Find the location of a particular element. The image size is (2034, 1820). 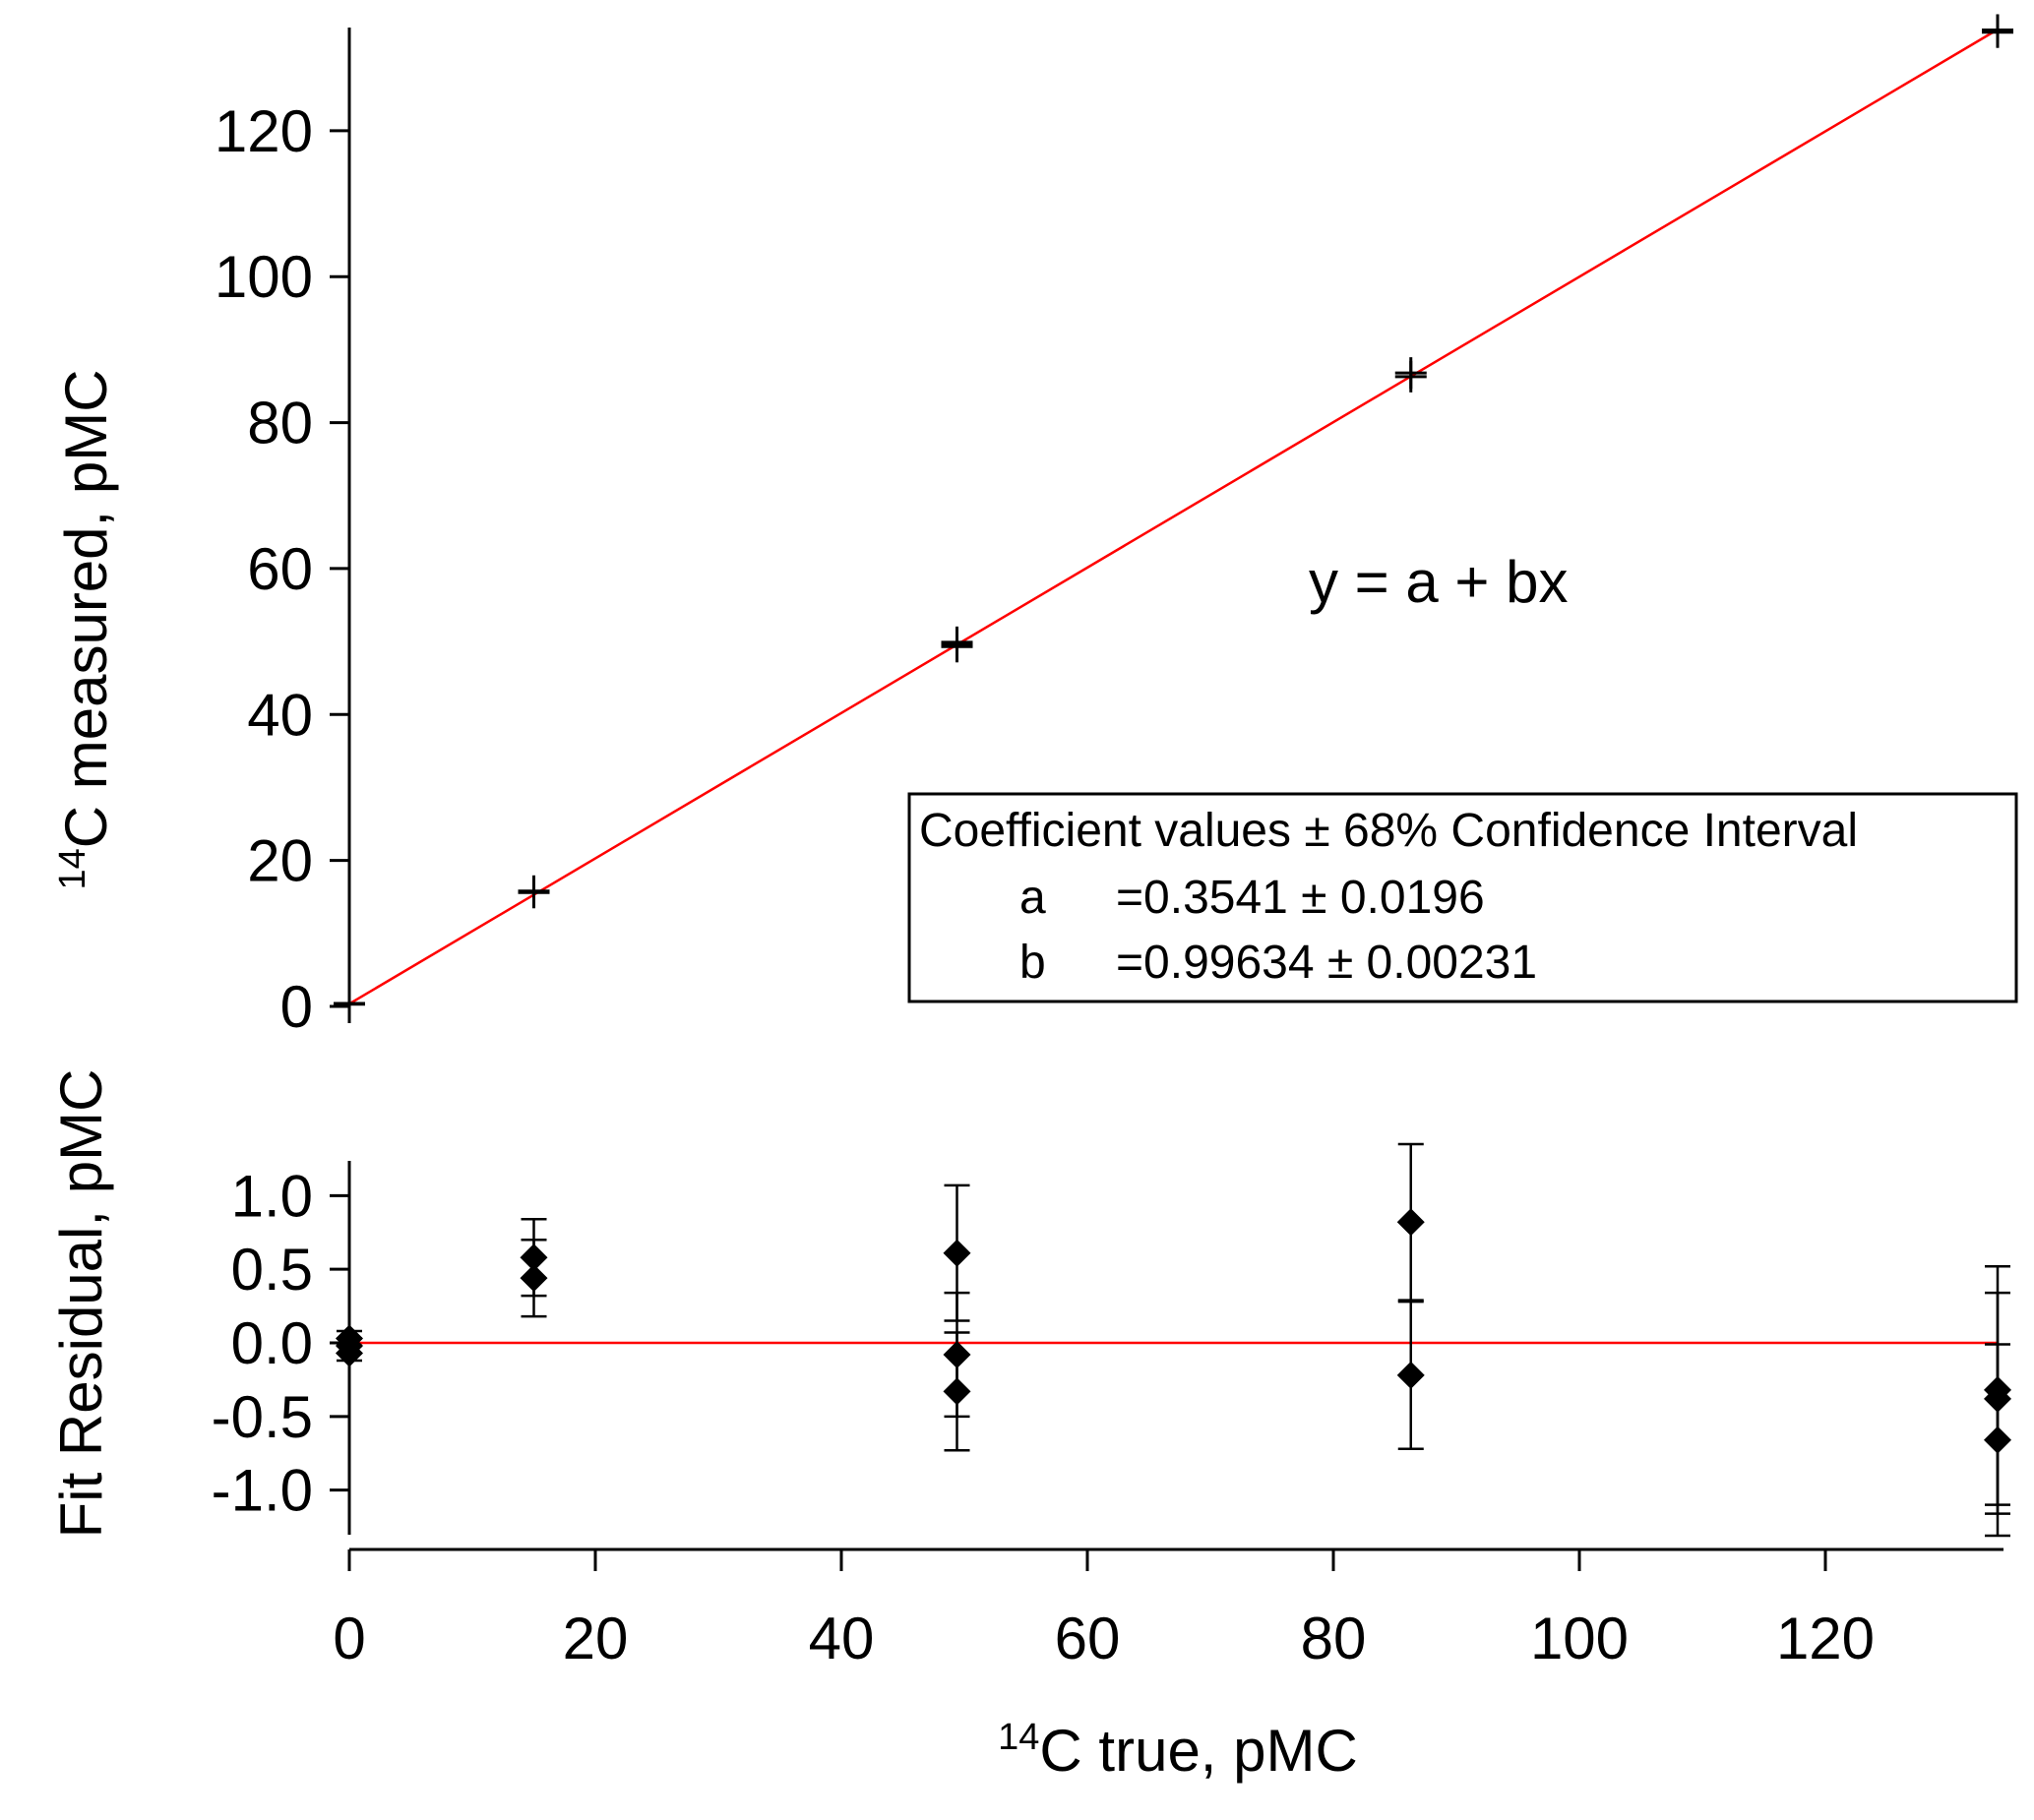

x-ticks: 0 20 40 60 80 100 120 is located at coordinates (1104, 1610).